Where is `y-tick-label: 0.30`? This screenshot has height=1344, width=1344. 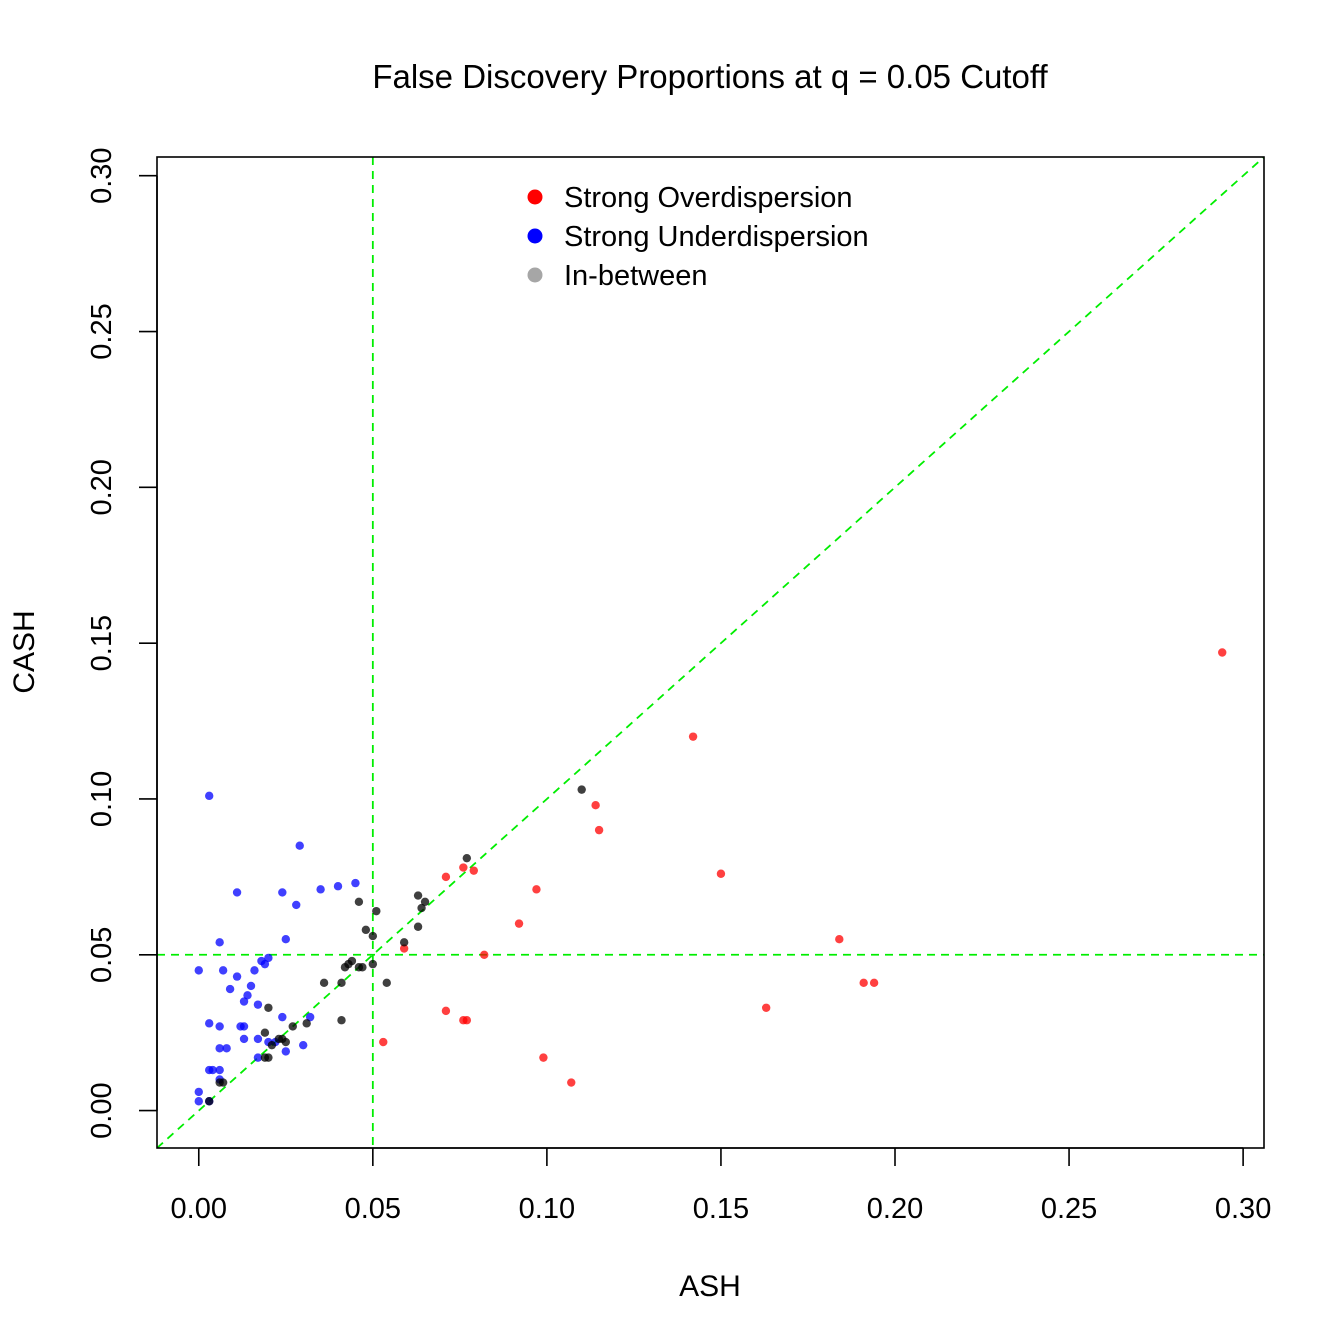 y-tick-label: 0.30 is located at coordinates (102, 175).